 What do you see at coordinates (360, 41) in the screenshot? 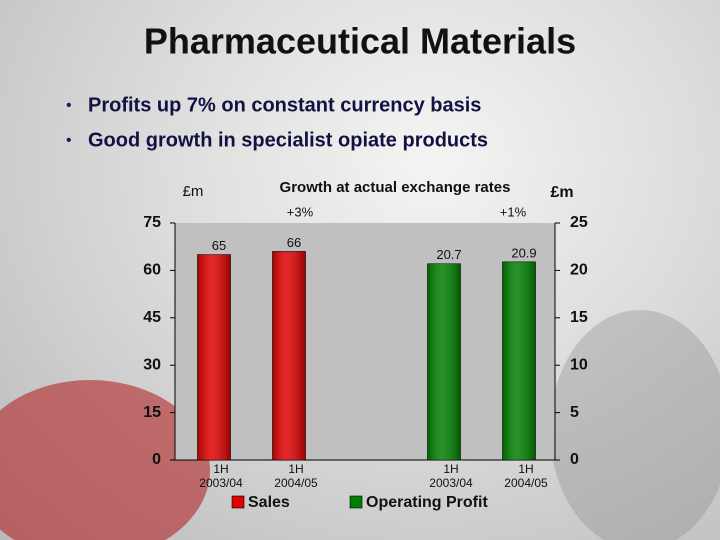
I see `slide-title: Pharmaceutical Materials` at bounding box center [360, 41].